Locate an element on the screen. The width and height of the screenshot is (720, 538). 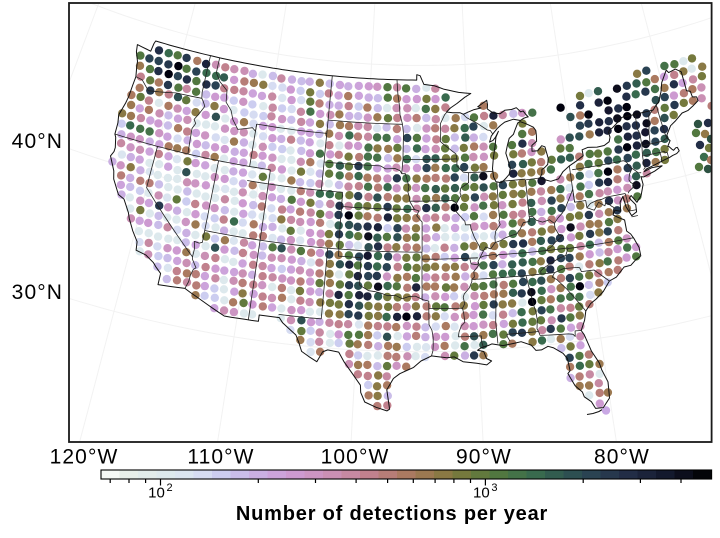
svg-text: 2 is located at coordinates (169, 488).